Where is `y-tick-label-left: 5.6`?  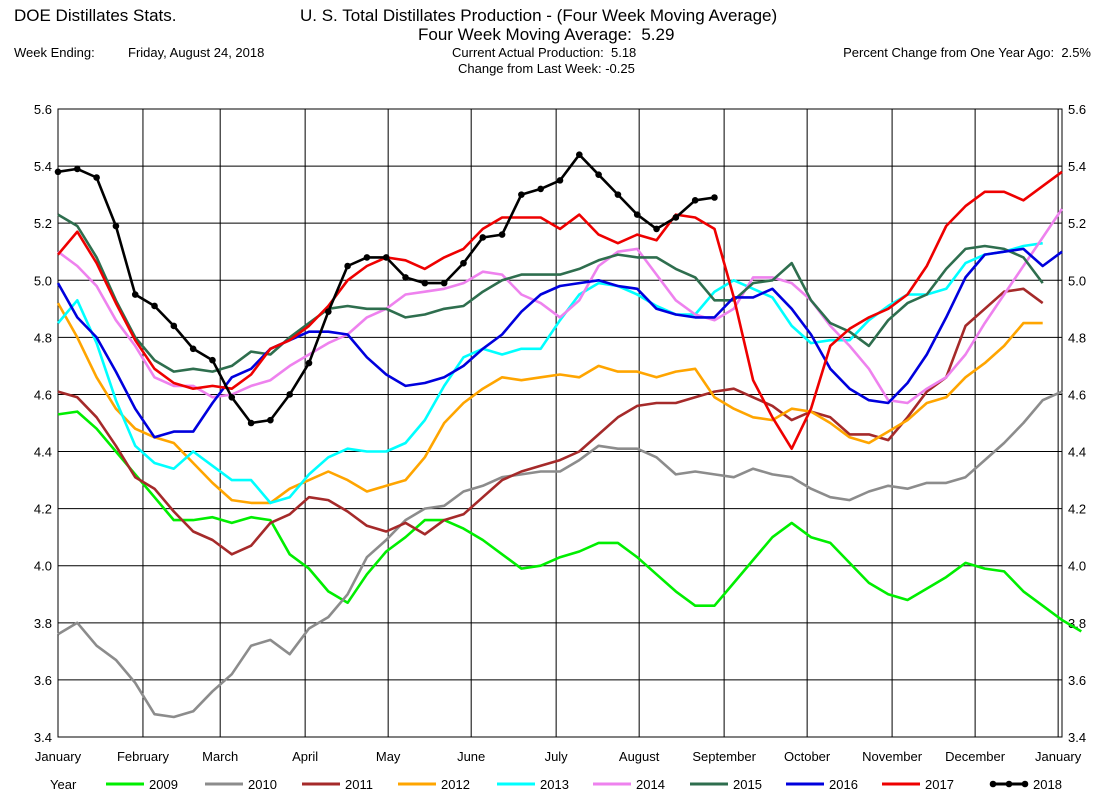 y-tick-label-left: 5.6 is located at coordinates (43, 109).